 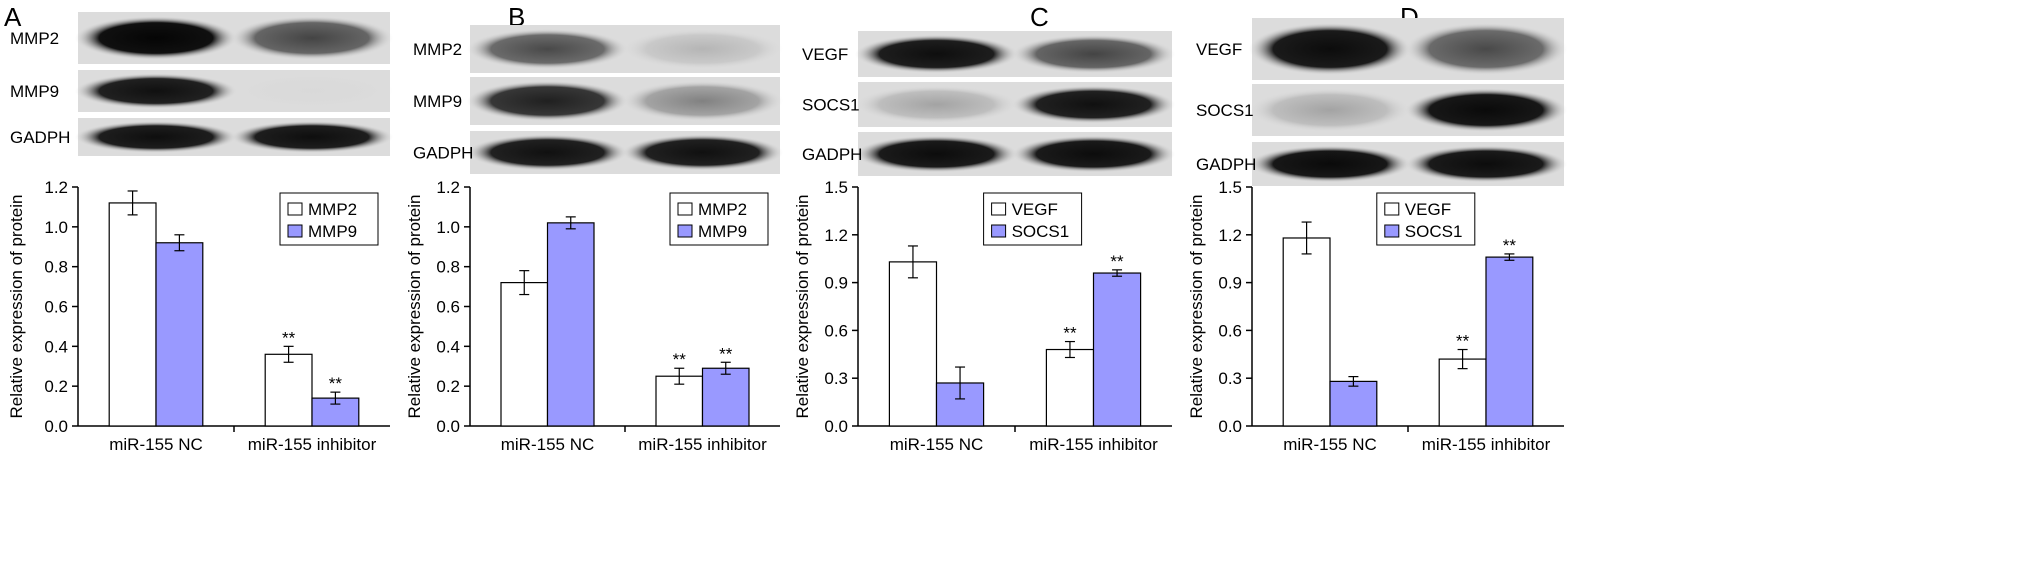 I want to click on blot-strip-socs1: SOCS1, so click(x=1382, y=110).